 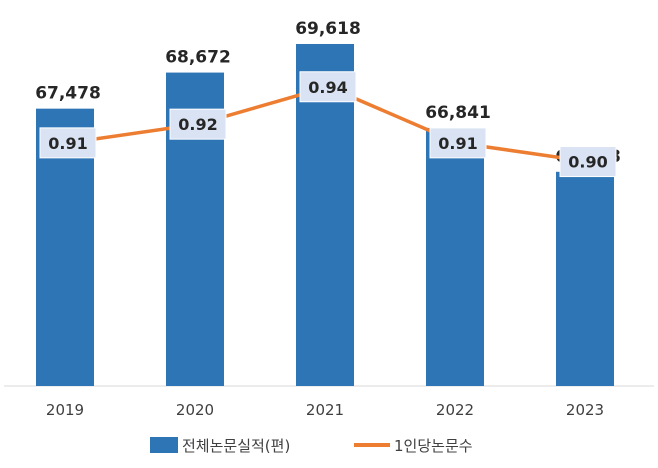 What do you see at coordinates (68, 94) in the screenshot?
I see `bar-value-label-2019: 67,478` at bounding box center [68, 94].